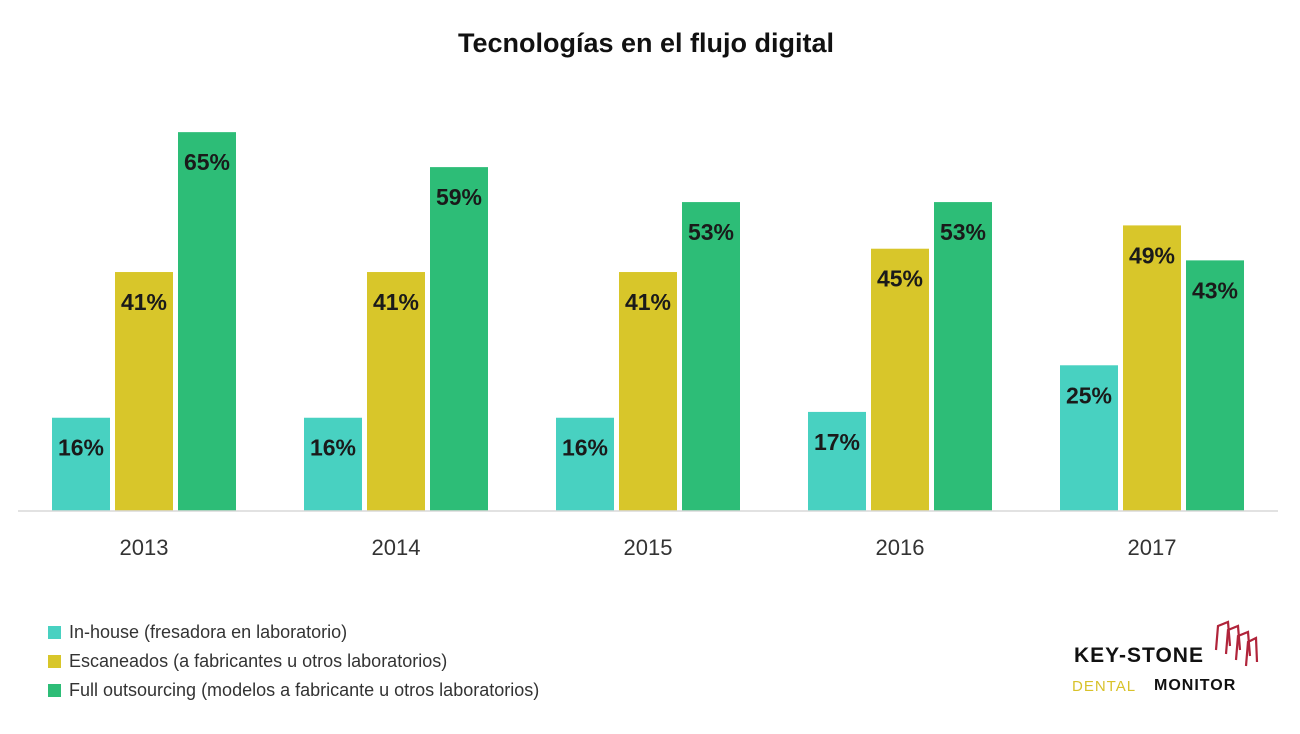 Image resolution: width=1300 pixels, height=734 pixels. What do you see at coordinates (648, 302) in the screenshot?
I see `data-label-2015-series-2: 41%` at bounding box center [648, 302].